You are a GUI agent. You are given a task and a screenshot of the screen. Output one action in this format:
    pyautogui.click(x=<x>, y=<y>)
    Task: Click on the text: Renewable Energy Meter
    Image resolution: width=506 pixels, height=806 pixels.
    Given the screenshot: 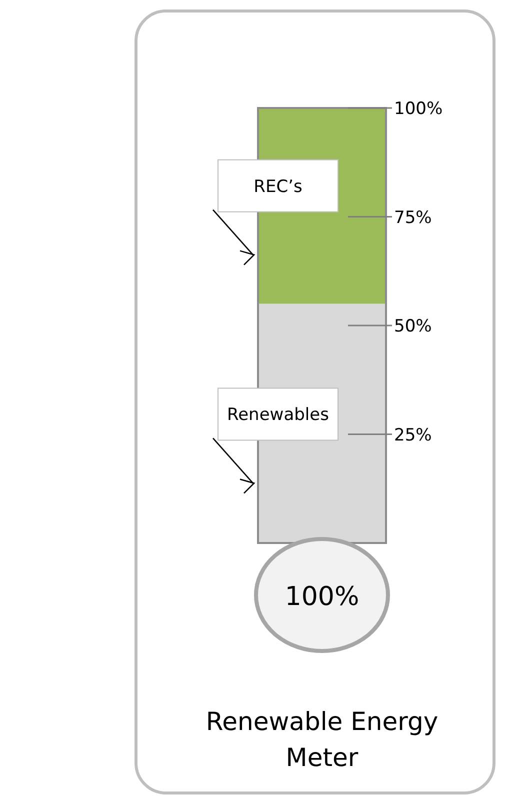 What is the action you would take?
    pyautogui.click(x=322, y=739)
    